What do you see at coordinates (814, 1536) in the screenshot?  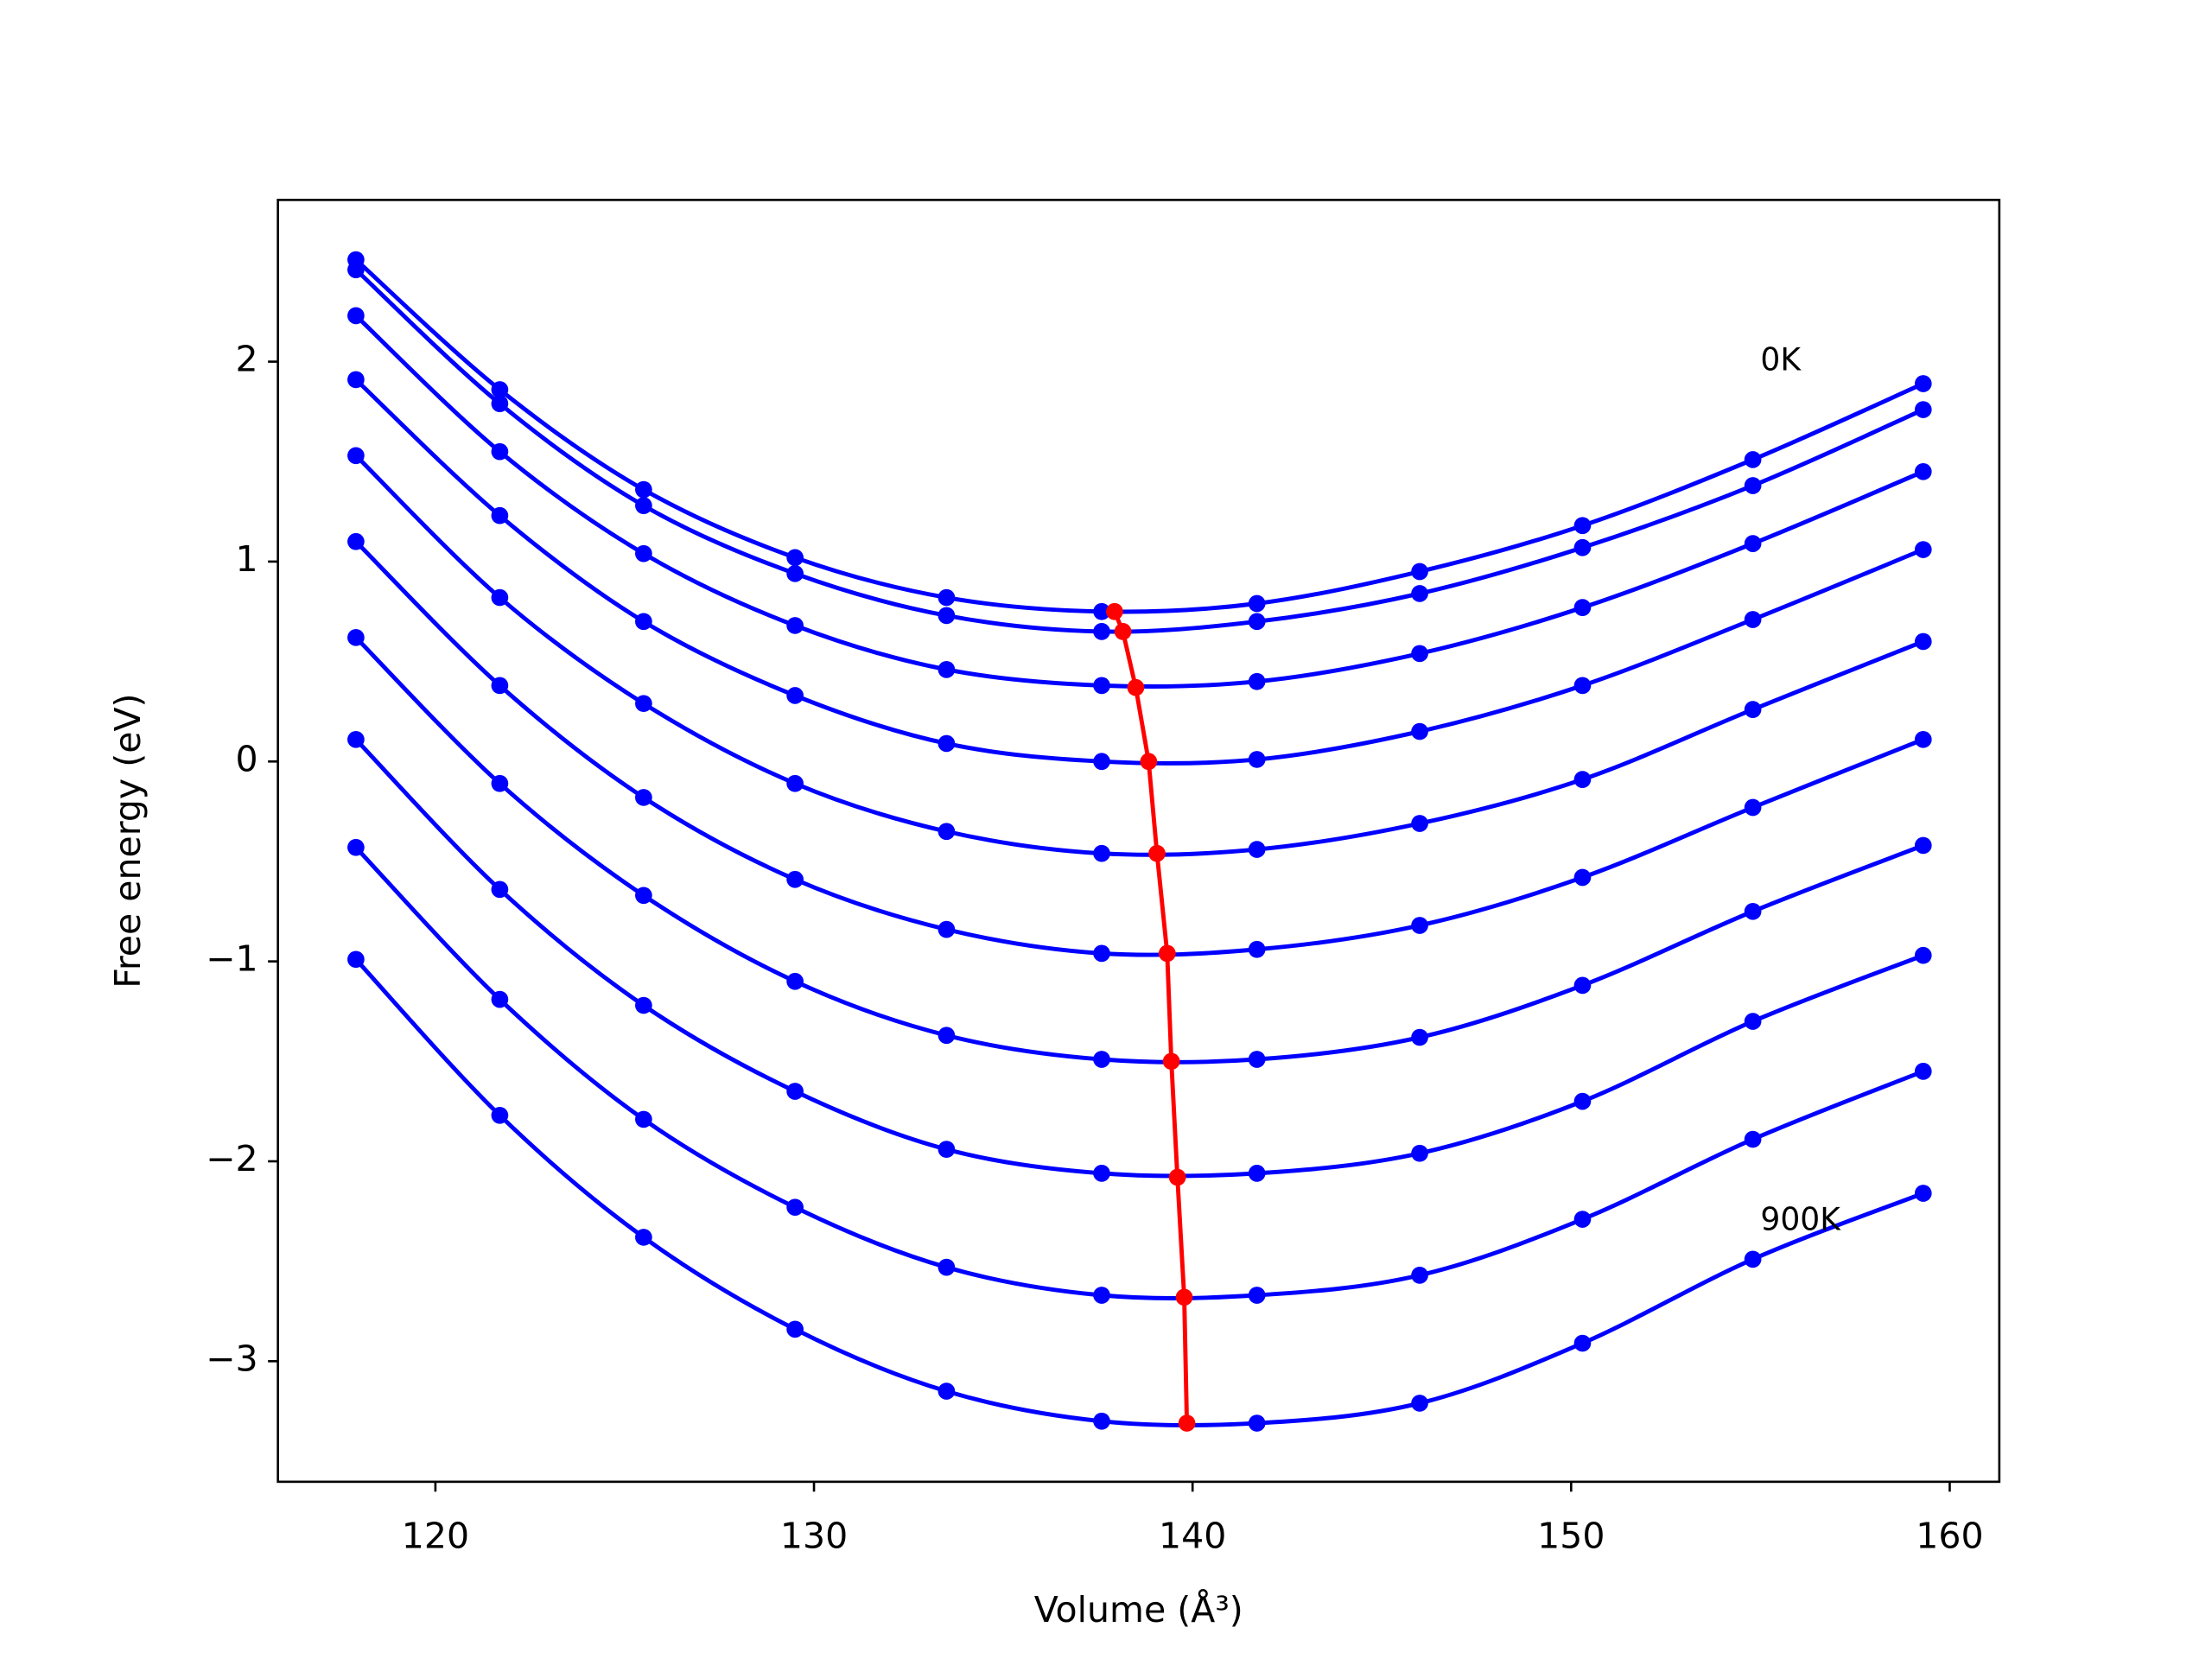 I see `x-tick-label: 130` at bounding box center [814, 1536].